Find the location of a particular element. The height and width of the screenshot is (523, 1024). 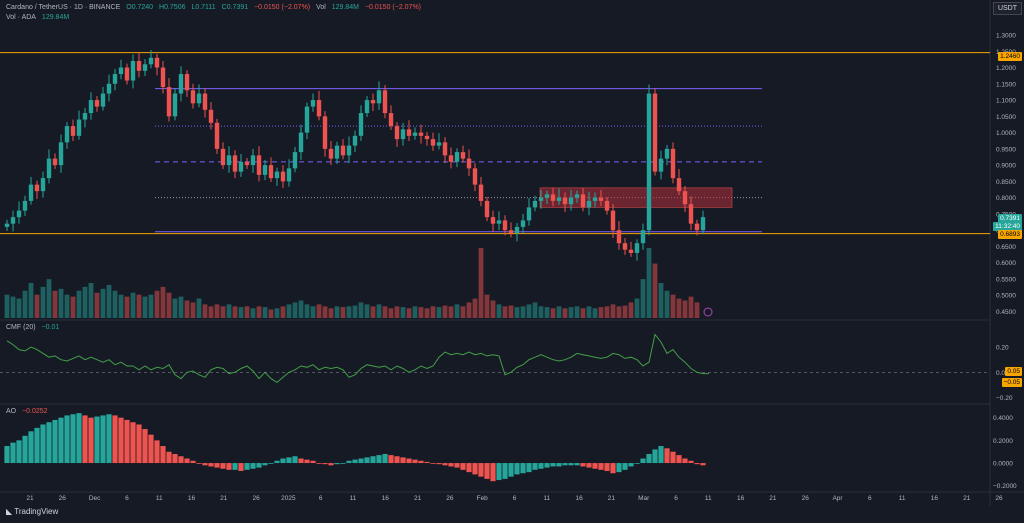

price-tick-label: 0.6000 is located at coordinates (1006, 263).